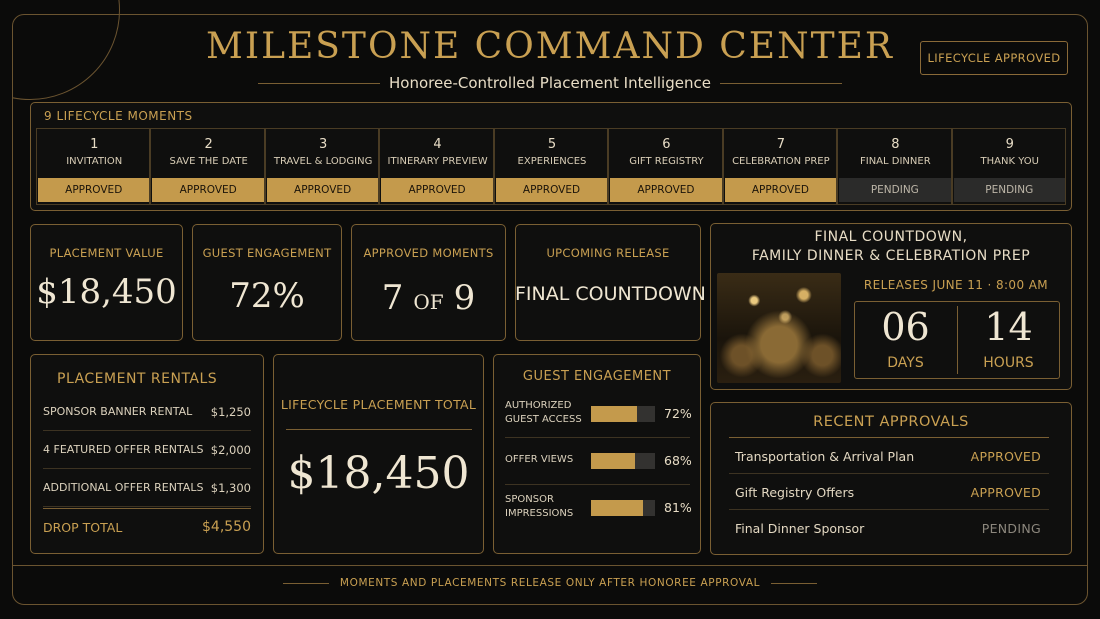 The width and height of the screenshot is (1100, 619). I want to click on moment-number: 3, so click(323, 144).